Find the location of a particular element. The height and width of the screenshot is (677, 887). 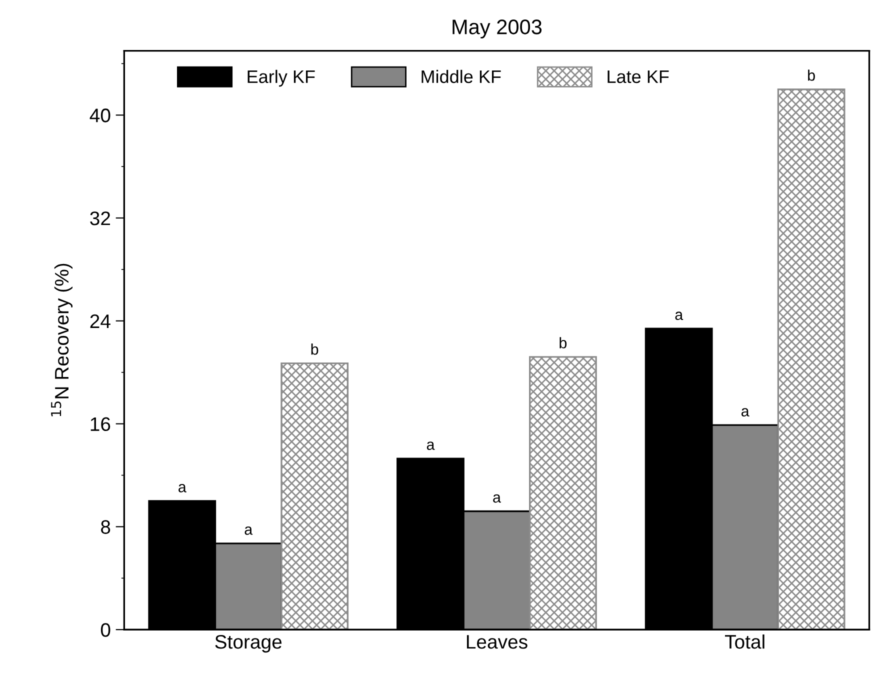

y-tick-label: 8 is located at coordinates (105, 527).